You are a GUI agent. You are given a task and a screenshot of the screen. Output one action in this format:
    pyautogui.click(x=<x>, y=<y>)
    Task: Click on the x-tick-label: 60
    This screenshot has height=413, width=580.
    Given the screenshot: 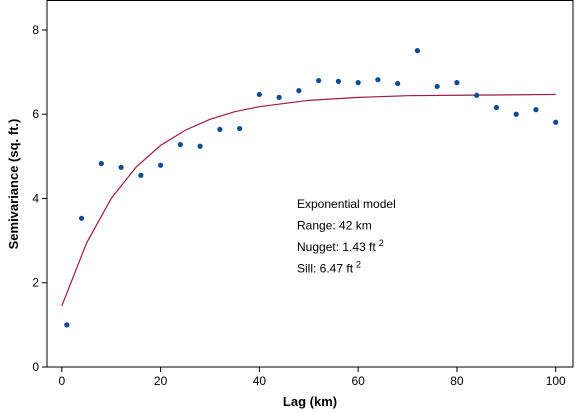 What is the action you would take?
    pyautogui.click(x=358, y=381)
    